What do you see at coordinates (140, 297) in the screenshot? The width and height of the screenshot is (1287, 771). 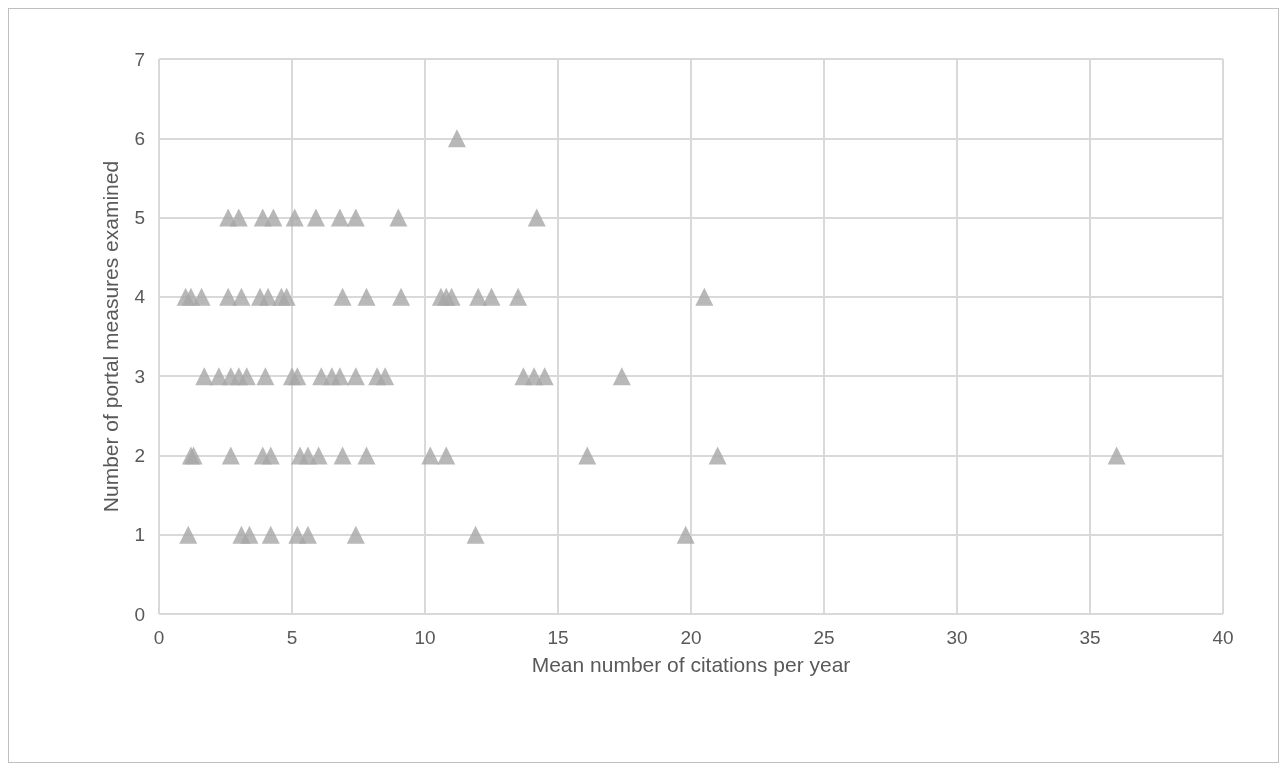 I see `y-tick-label: 4` at bounding box center [140, 297].